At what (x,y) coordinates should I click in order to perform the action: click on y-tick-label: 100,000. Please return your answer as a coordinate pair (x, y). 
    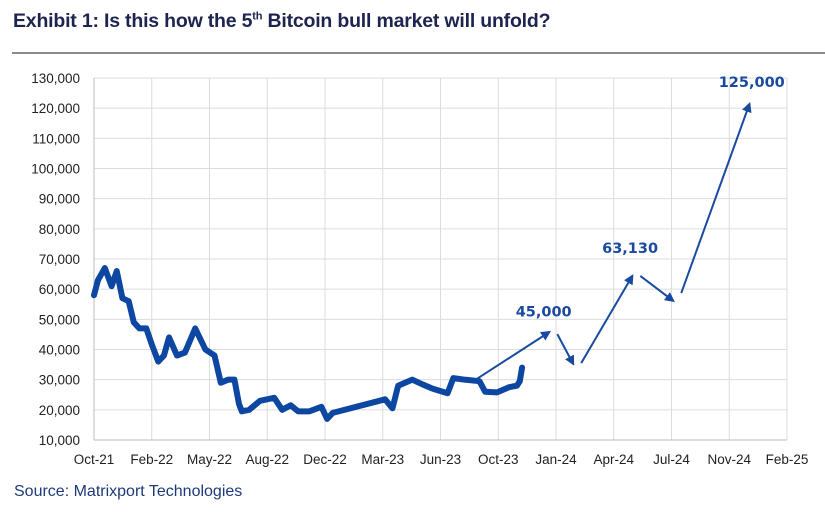
    Looking at the image, I should click on (55, 169).